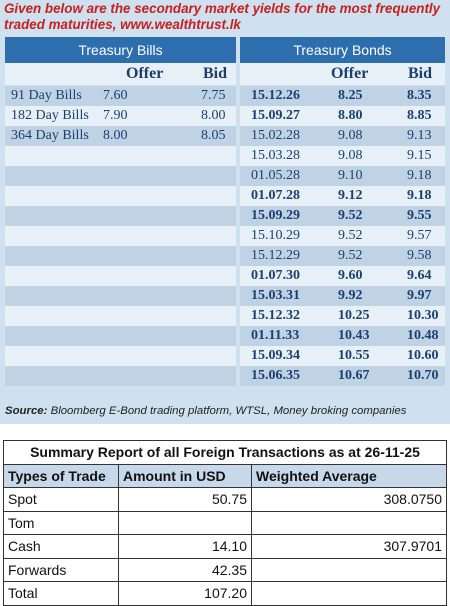  What do you see at coordinates (26, 411) in the screenshot?
I see `source-label: Source:` at bounding box center [26, 411].